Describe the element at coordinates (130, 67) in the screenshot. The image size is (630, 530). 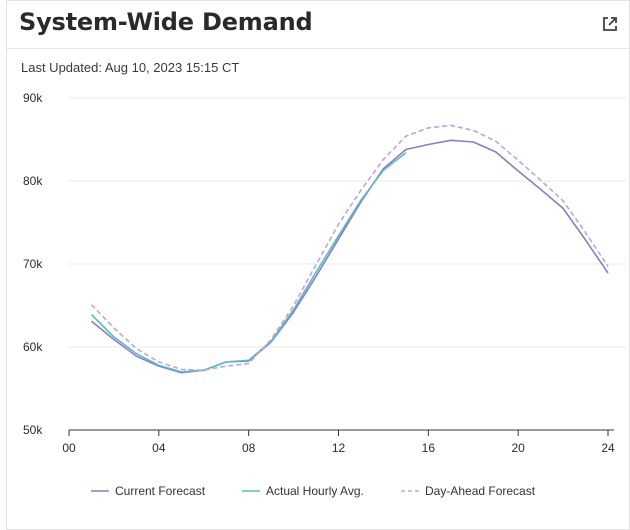
I see `last-updated-text: Last Updated: Aug 10, 2023 15:15 CT` at that location.